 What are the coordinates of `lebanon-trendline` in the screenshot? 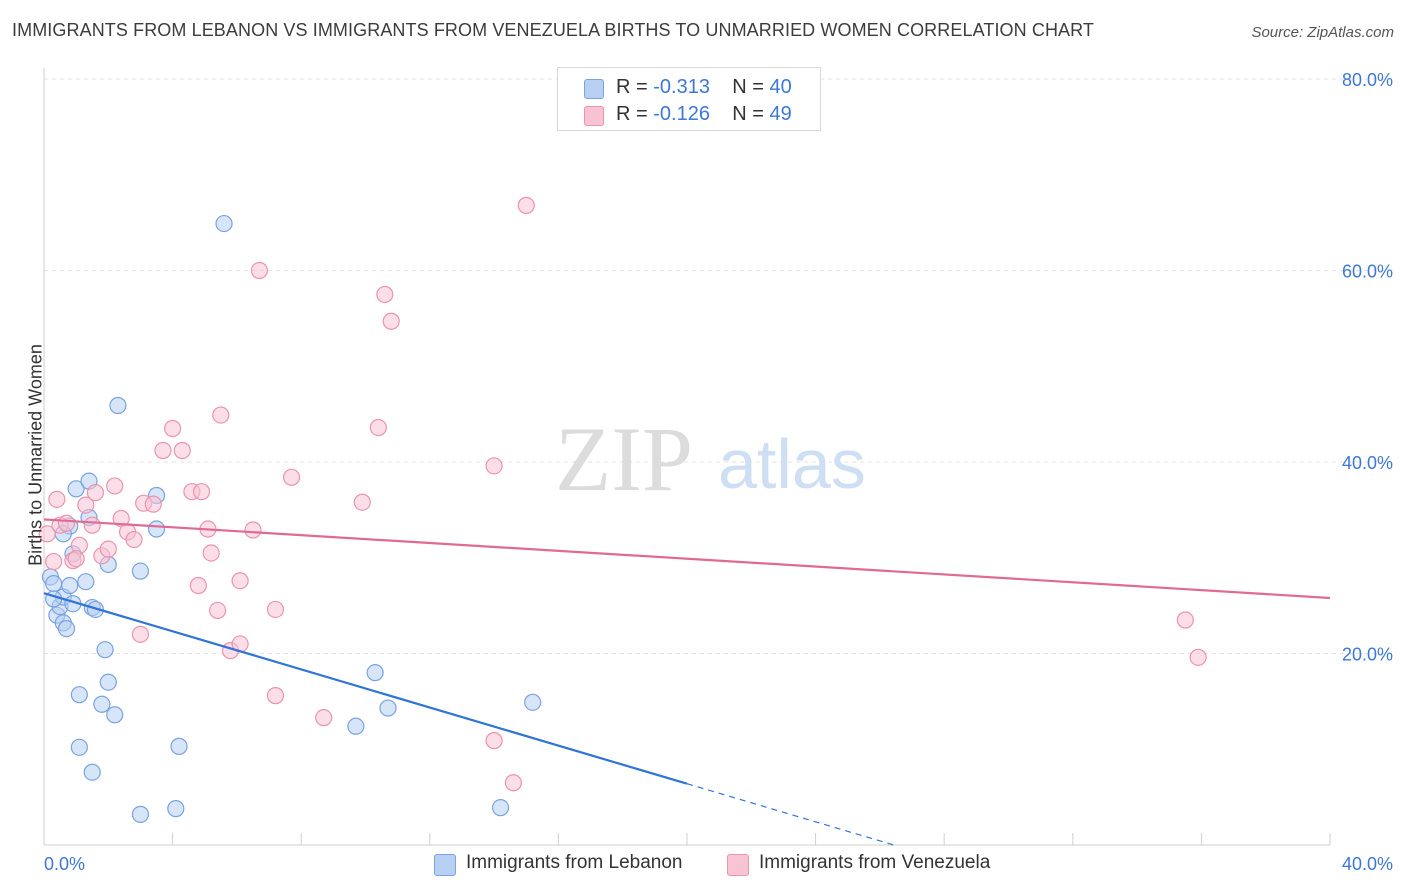 It's located at (365, 688).